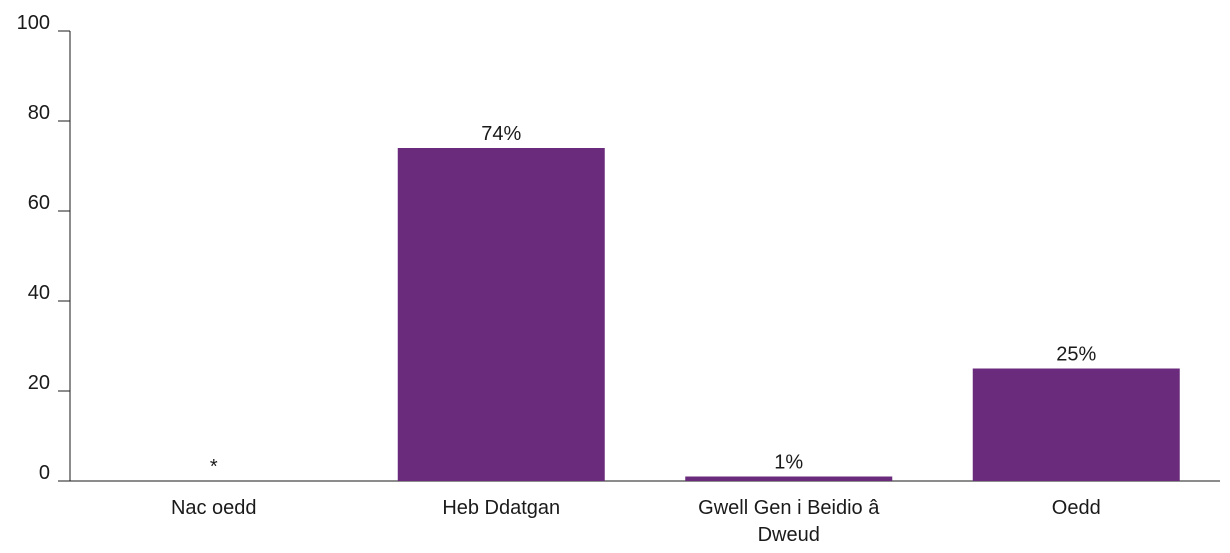 The width and height of the screenshot is (1230, 553). What do you see at coordinates (39, 113) in the screenshot?
I see `y-tick-label: 80` at bounding box center [39, 113].